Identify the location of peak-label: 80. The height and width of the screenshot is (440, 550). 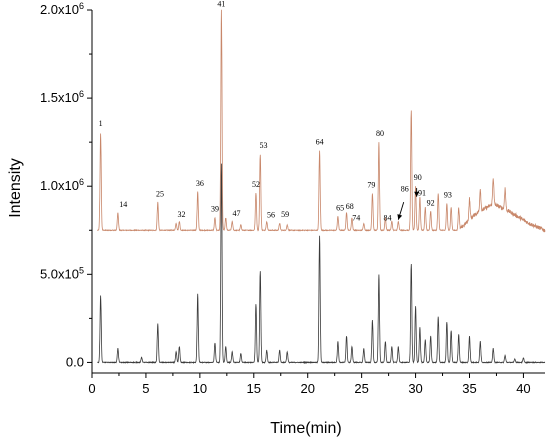
(380, 133).